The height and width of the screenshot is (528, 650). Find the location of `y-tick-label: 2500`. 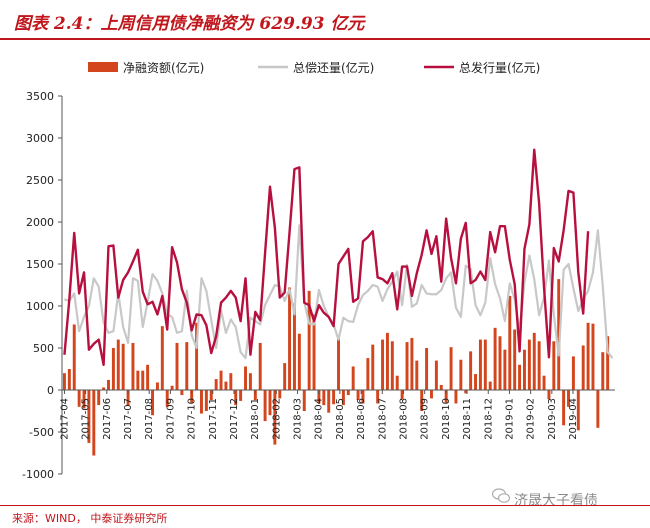

y-tick-label: 2500 is located at coordinates (40, 180).